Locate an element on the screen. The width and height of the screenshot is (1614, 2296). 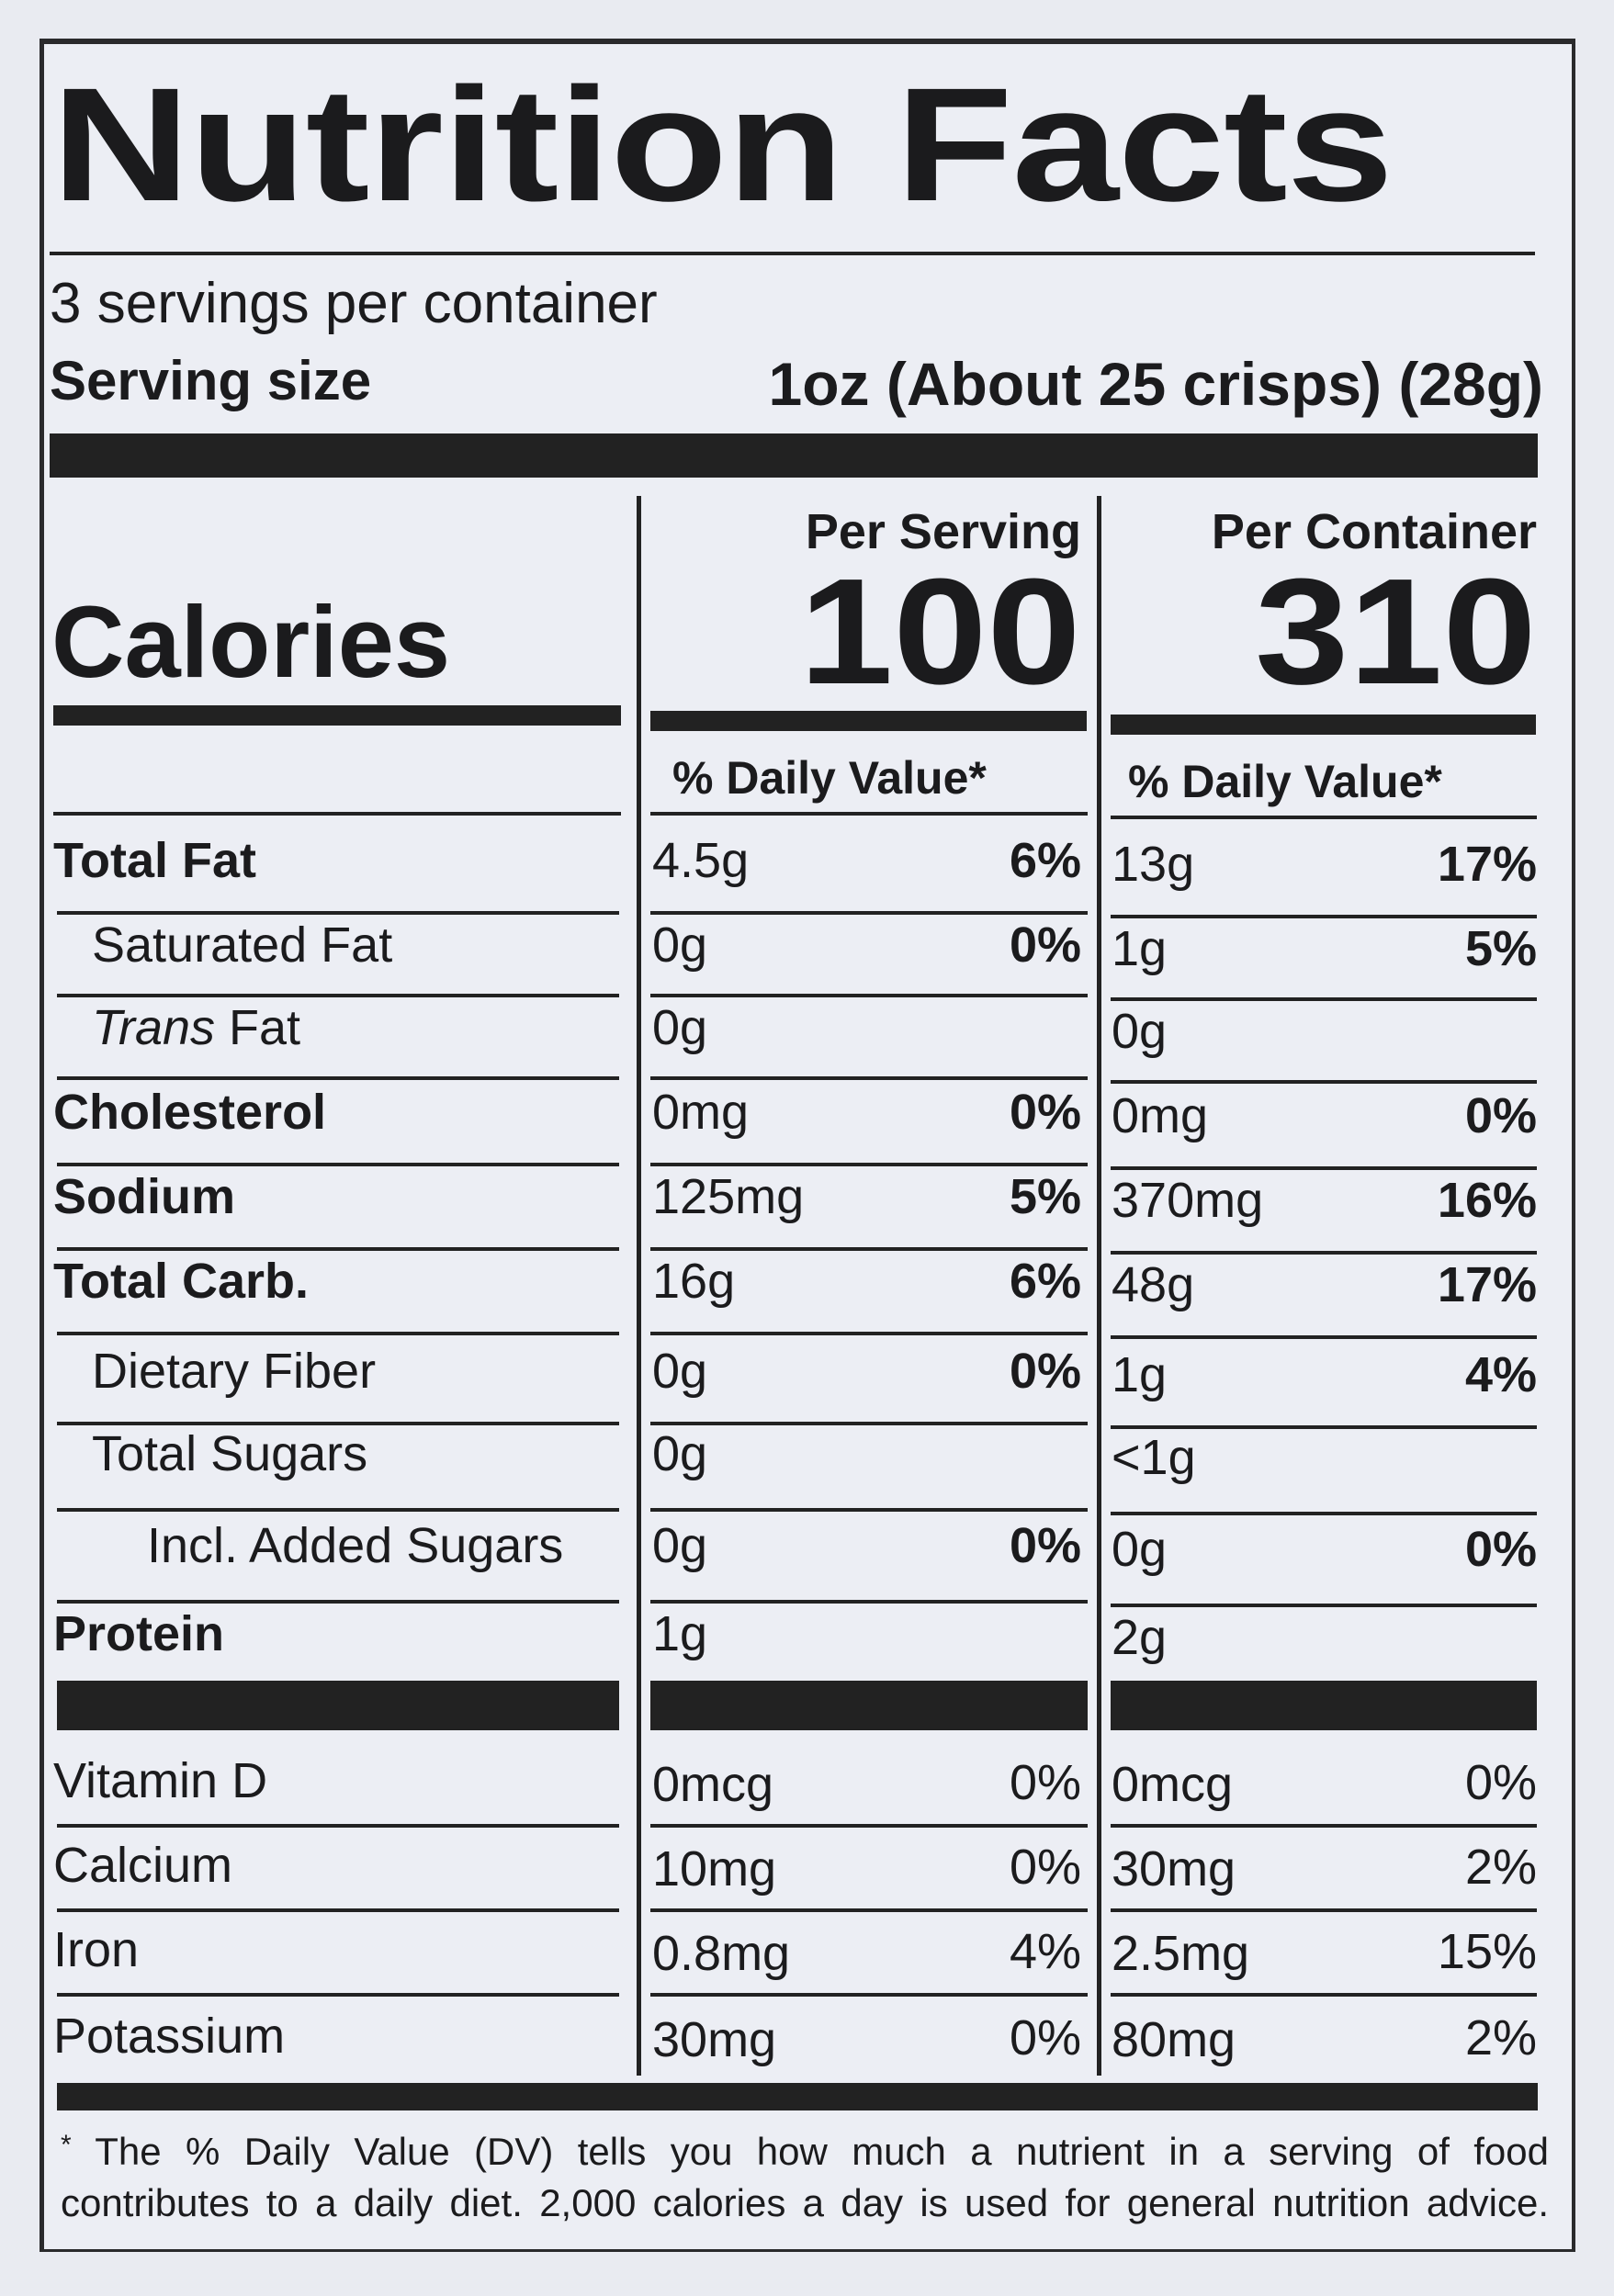
column-divider-right is located at coordinates (1099, 1286).